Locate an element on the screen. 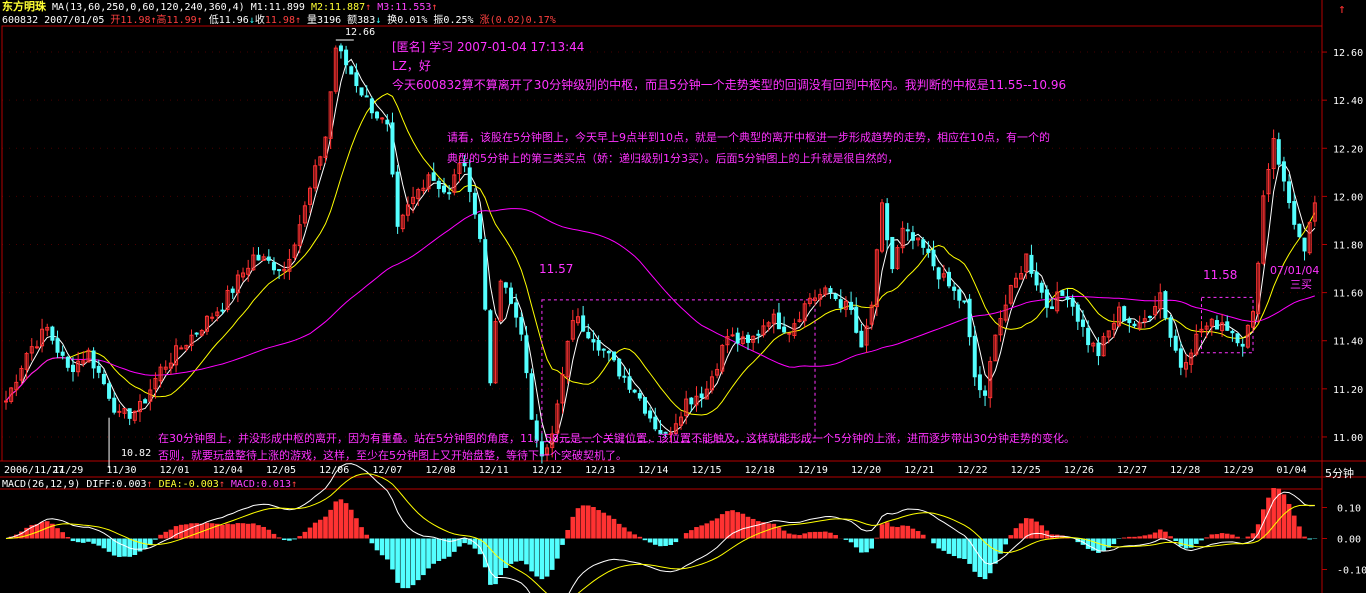 This screenshot has width=1366, height=593. time-label: 12/28 is located at coordinates (1185, 470).